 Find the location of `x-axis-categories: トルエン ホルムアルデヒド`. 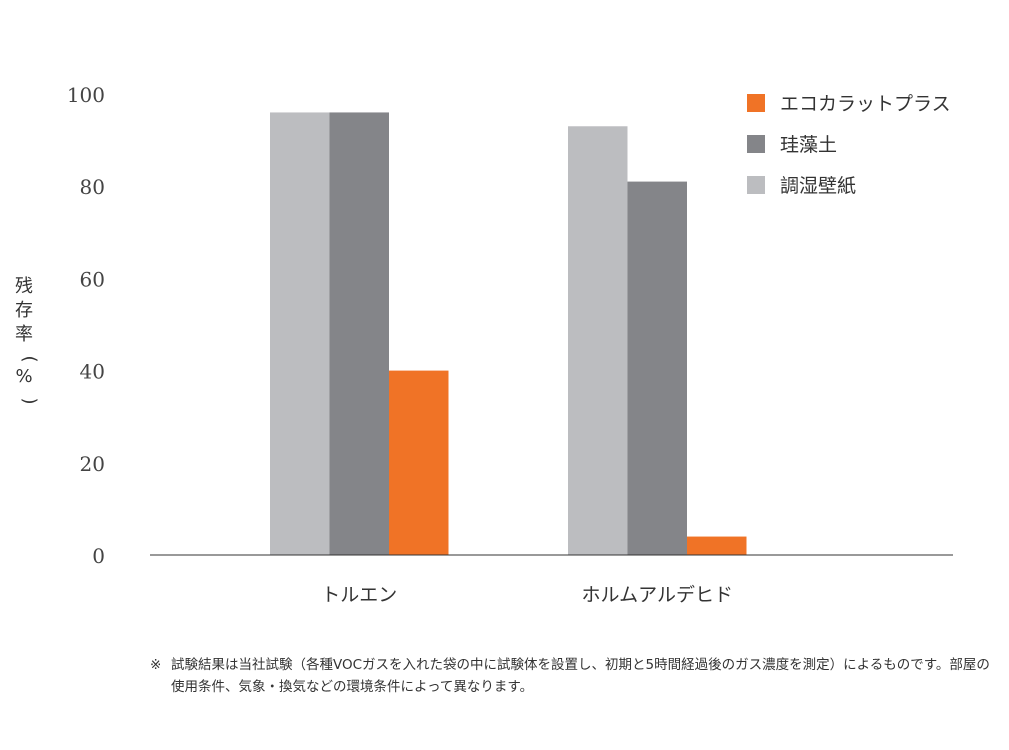

x-axis-categories: トルエン ホルムアルデヒド is located at coordinates (527, 595).